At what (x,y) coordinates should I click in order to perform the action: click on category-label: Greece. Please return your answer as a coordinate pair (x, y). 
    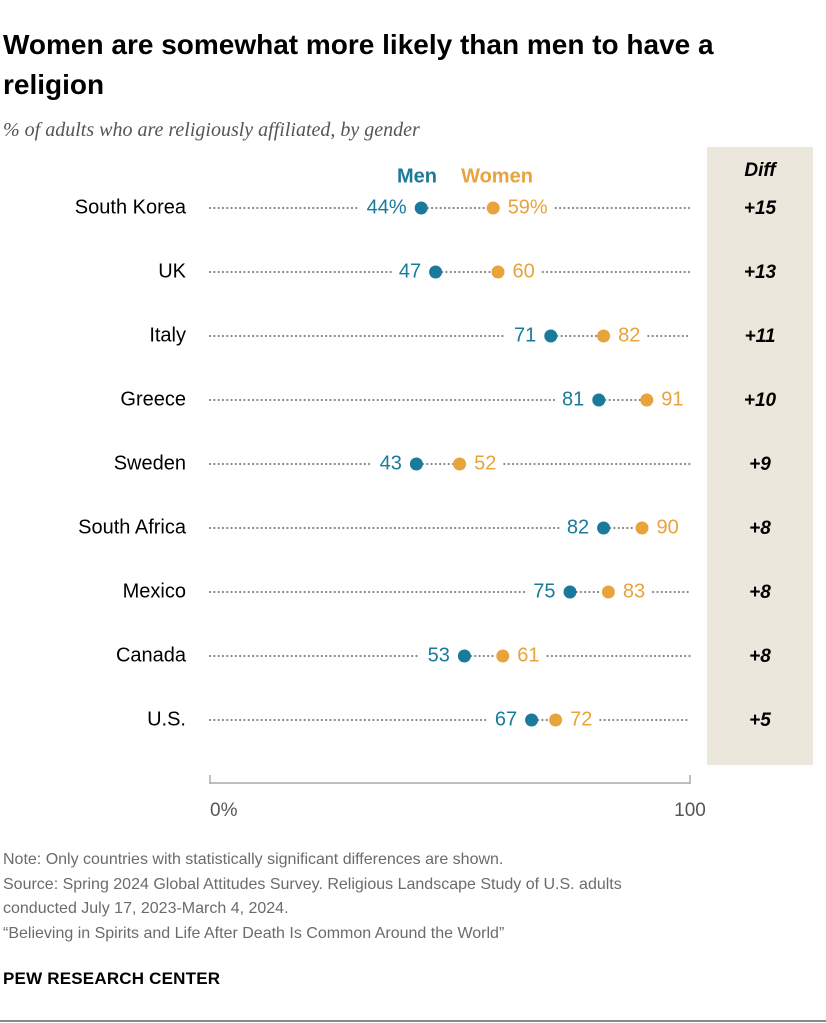
    Looking at the image, I should click on (153, 399).